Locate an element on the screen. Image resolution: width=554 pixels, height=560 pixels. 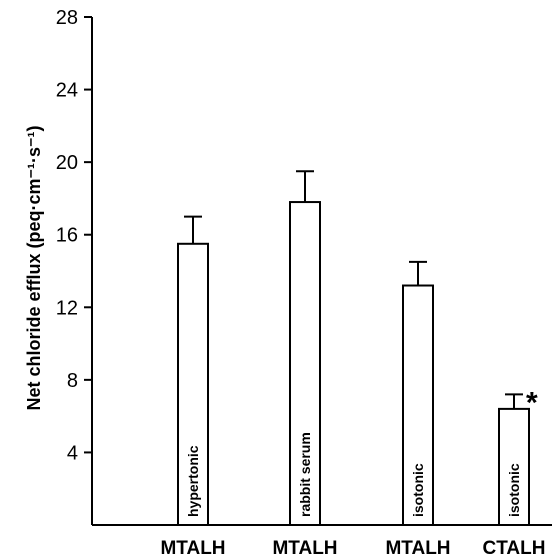
bar-inner-label: hypertonic is located at coordinates (193, 481).